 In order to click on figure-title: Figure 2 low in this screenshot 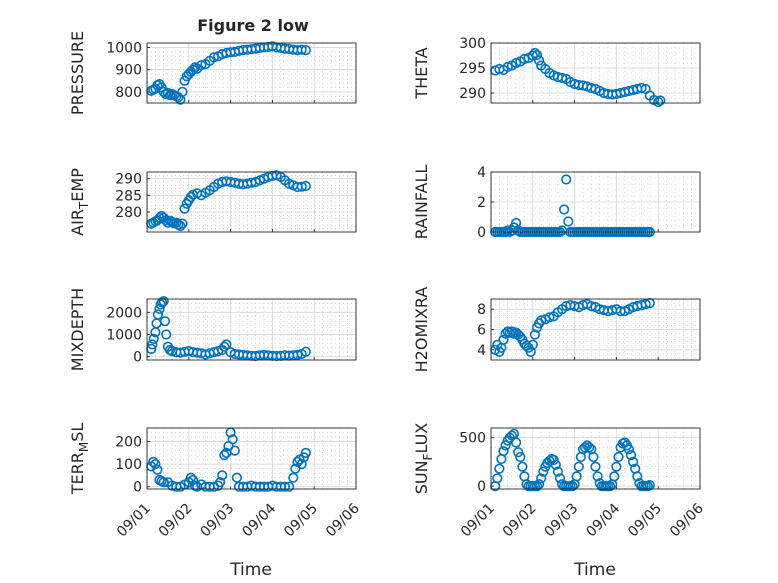, I will do `click(253, 25)`.